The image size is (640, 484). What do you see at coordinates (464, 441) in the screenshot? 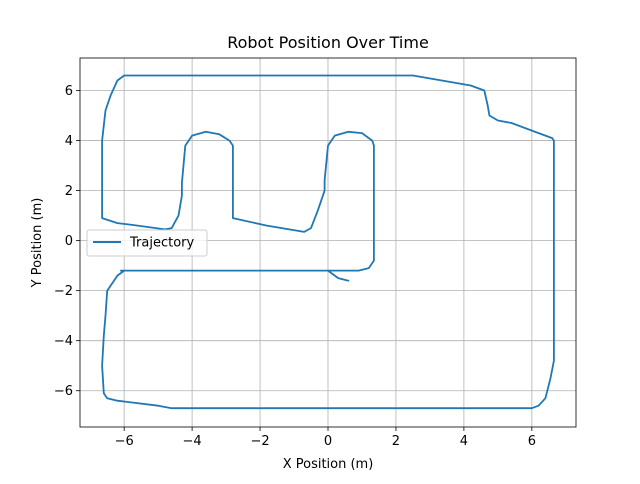
I see `x-tick-label: 4` at bounding box center [464, 441].